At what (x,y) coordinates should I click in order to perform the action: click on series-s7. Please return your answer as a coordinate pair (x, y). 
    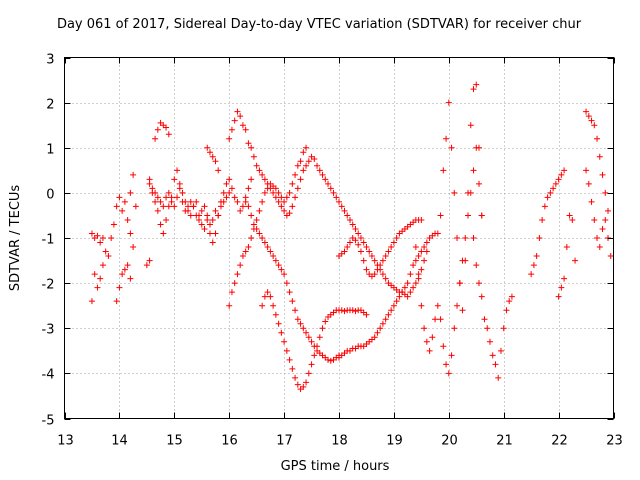
    Looking at the image, I should click on (189, 202).